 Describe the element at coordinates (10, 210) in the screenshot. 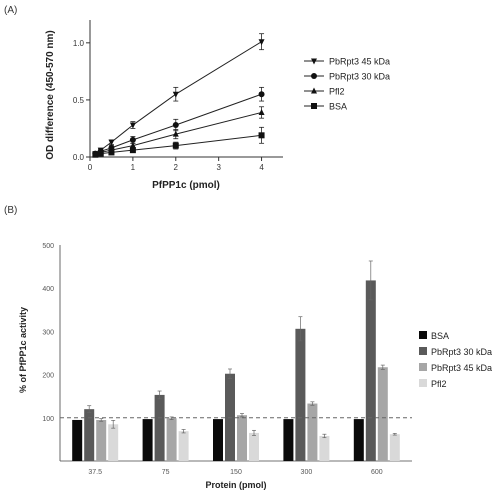

I see `panel-b-label: (B)` at that location.